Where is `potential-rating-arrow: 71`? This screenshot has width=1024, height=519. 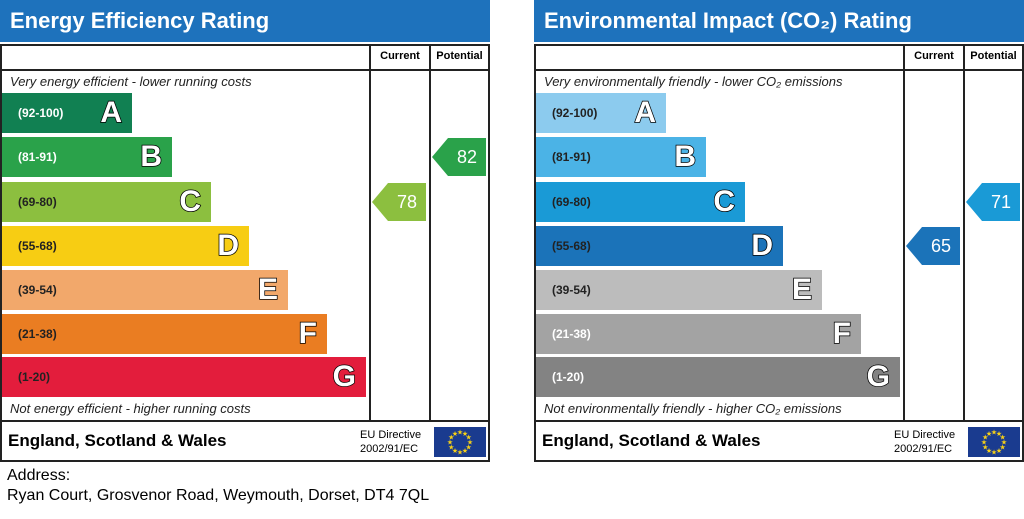 potential-rating-arrow: 71 is located at coordinates (993, 202).